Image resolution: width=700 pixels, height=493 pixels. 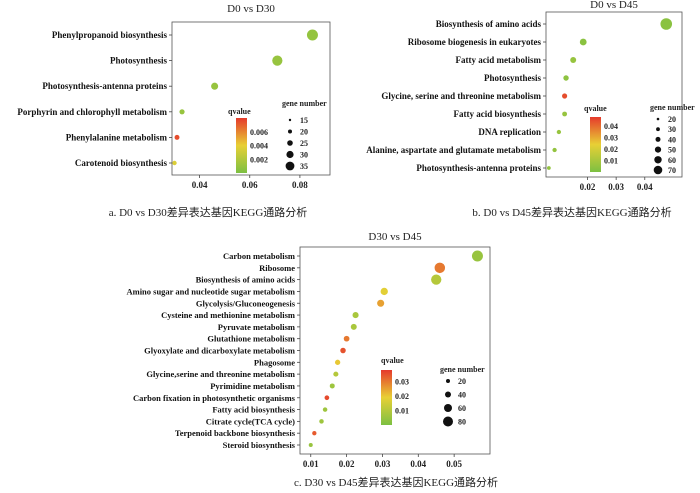 I want to click on chart-caption: a. D0 vs D30差异表达基因KEGG通路分析, so click(x=208, y=212).